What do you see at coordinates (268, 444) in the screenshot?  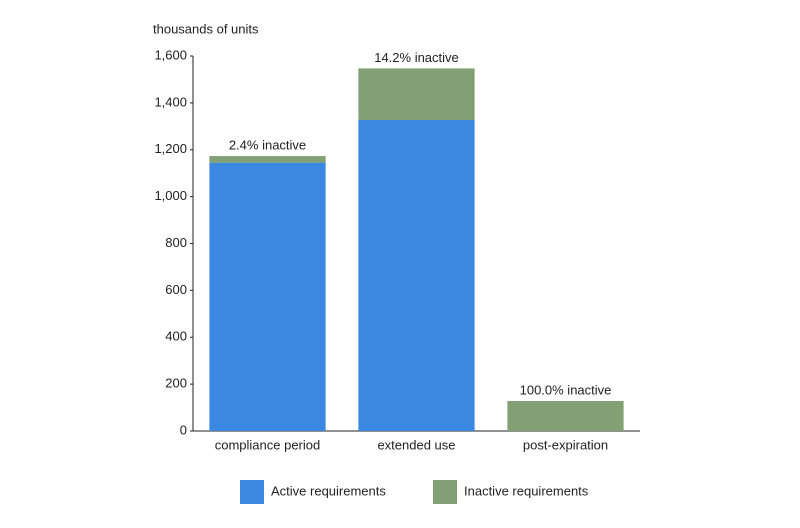 I see `x-tick-label: compliance period` at bounding box center [268, 444].